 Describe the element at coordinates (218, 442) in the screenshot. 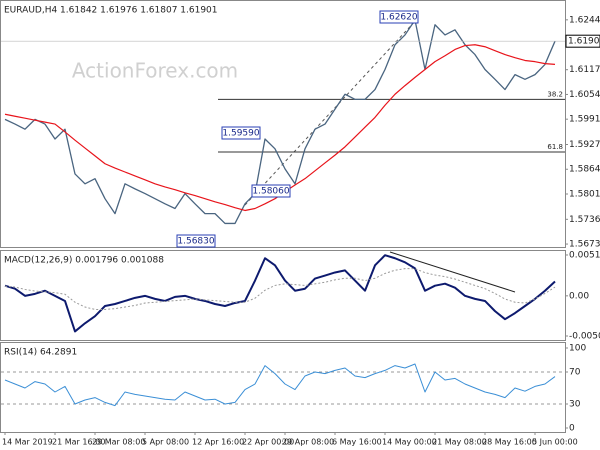

I see `x-tick-label: 12 Apr 16:00` at that location.